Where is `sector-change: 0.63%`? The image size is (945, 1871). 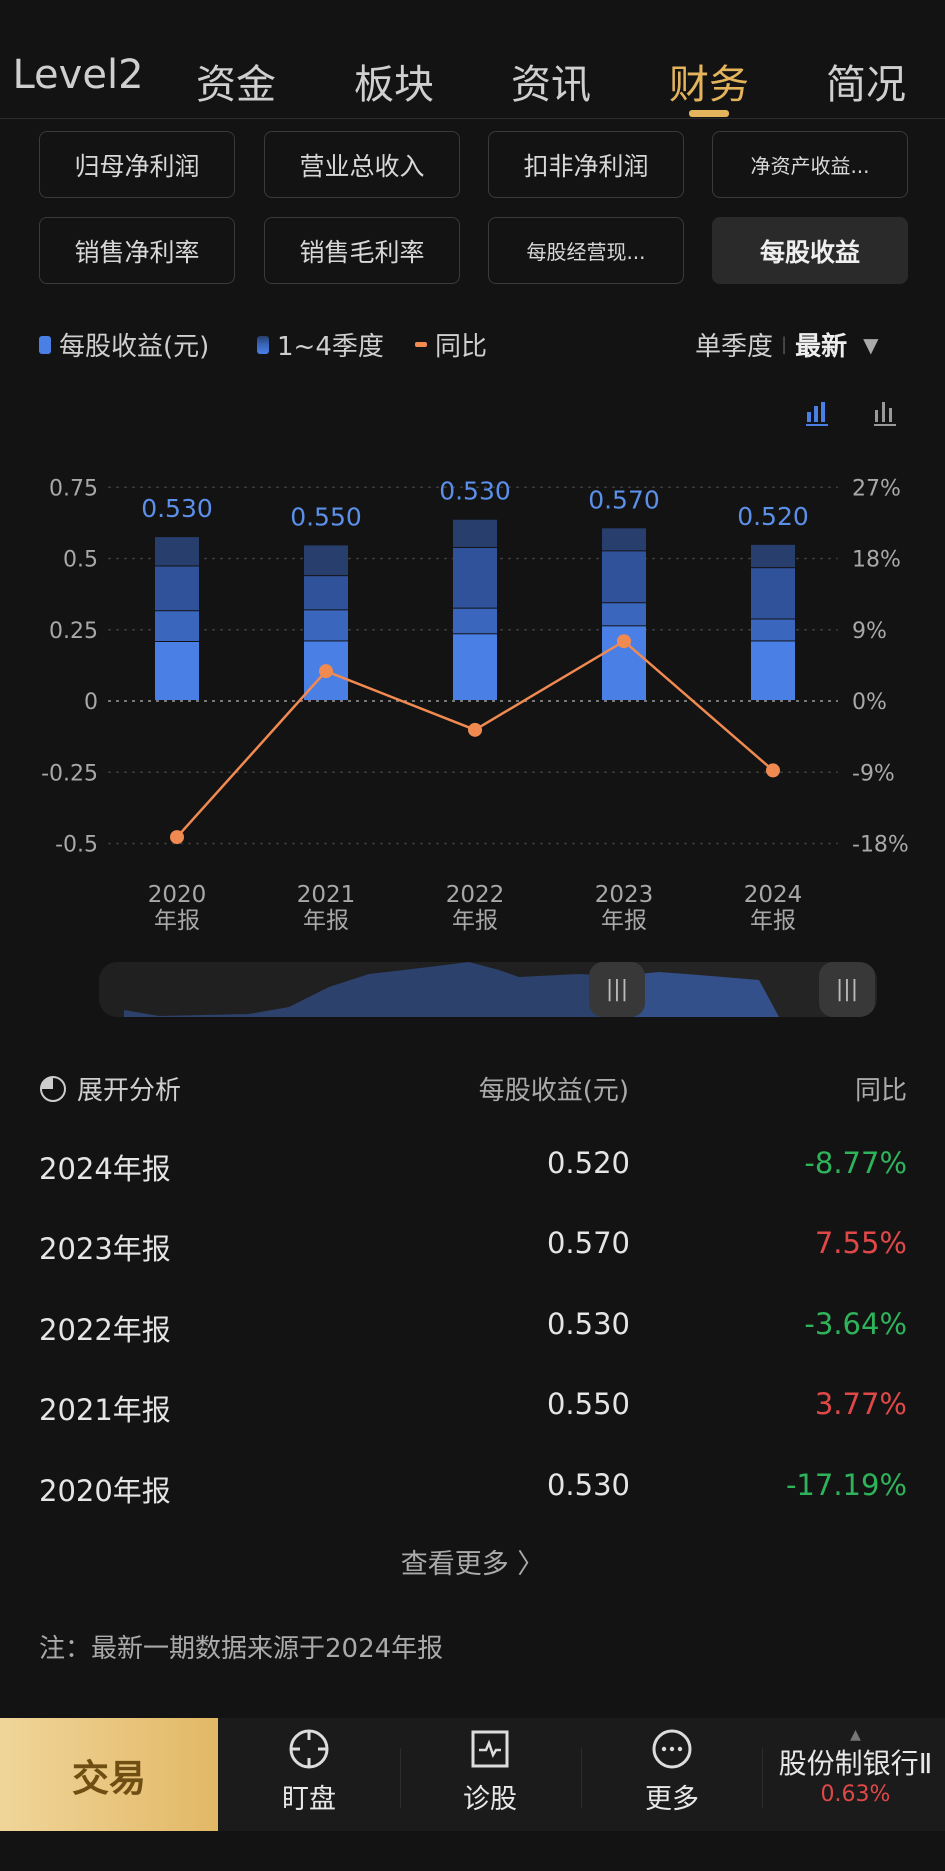 sector-change: 0.63% is located at coordinates (855, 1794).